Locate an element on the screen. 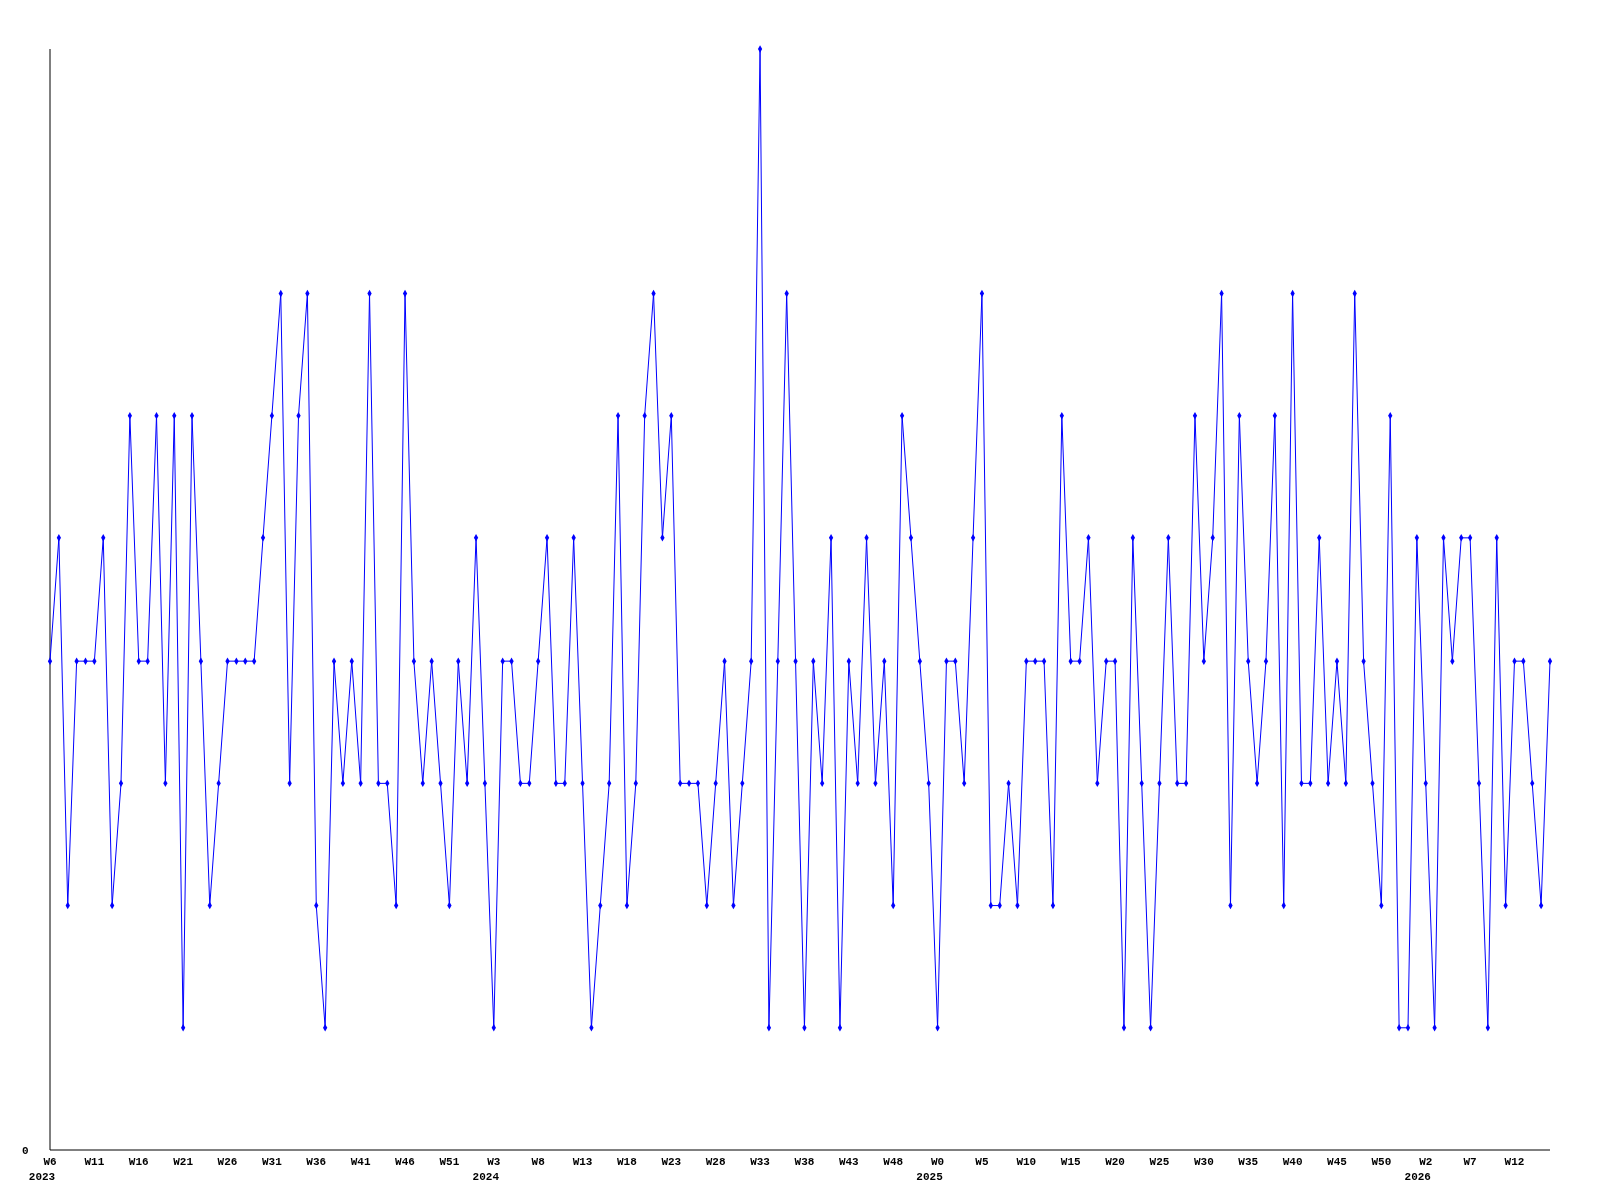 The width and height of the screenshot is (1600, 1200). text: 2025 is located at coordinates (930, 1177).